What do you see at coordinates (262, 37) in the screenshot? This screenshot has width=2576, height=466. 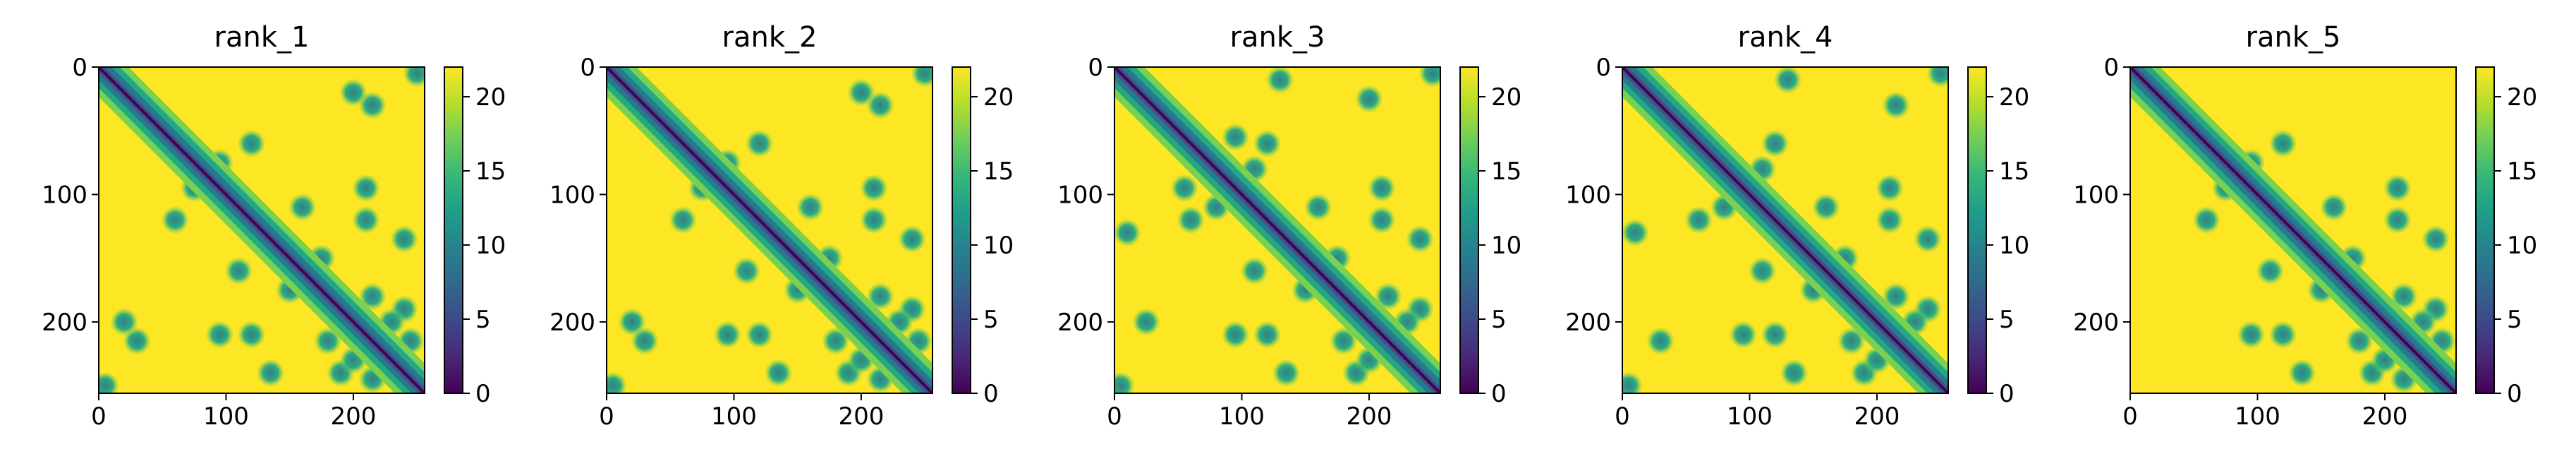 I see `chart-title: rank_1` at bounding box center [262, 37].